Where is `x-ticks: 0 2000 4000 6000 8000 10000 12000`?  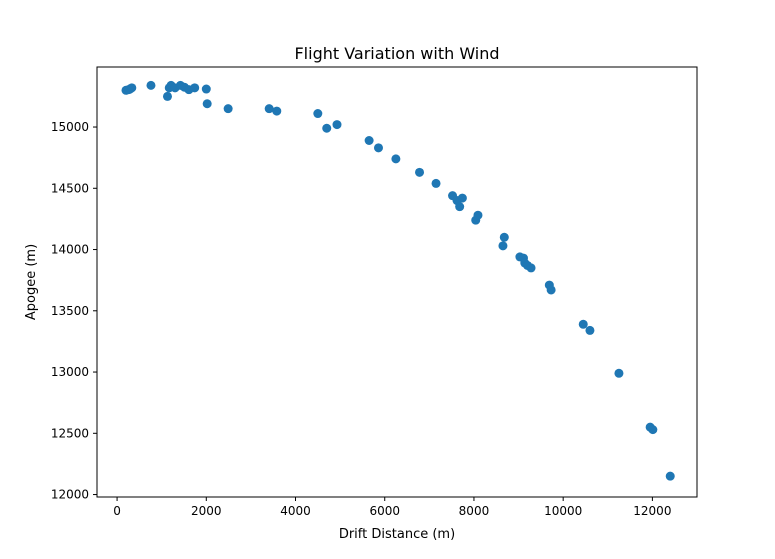
x-ticks: 0 2000 4000 6000 8000 10000 12000 is located at coordinates (392, 507).